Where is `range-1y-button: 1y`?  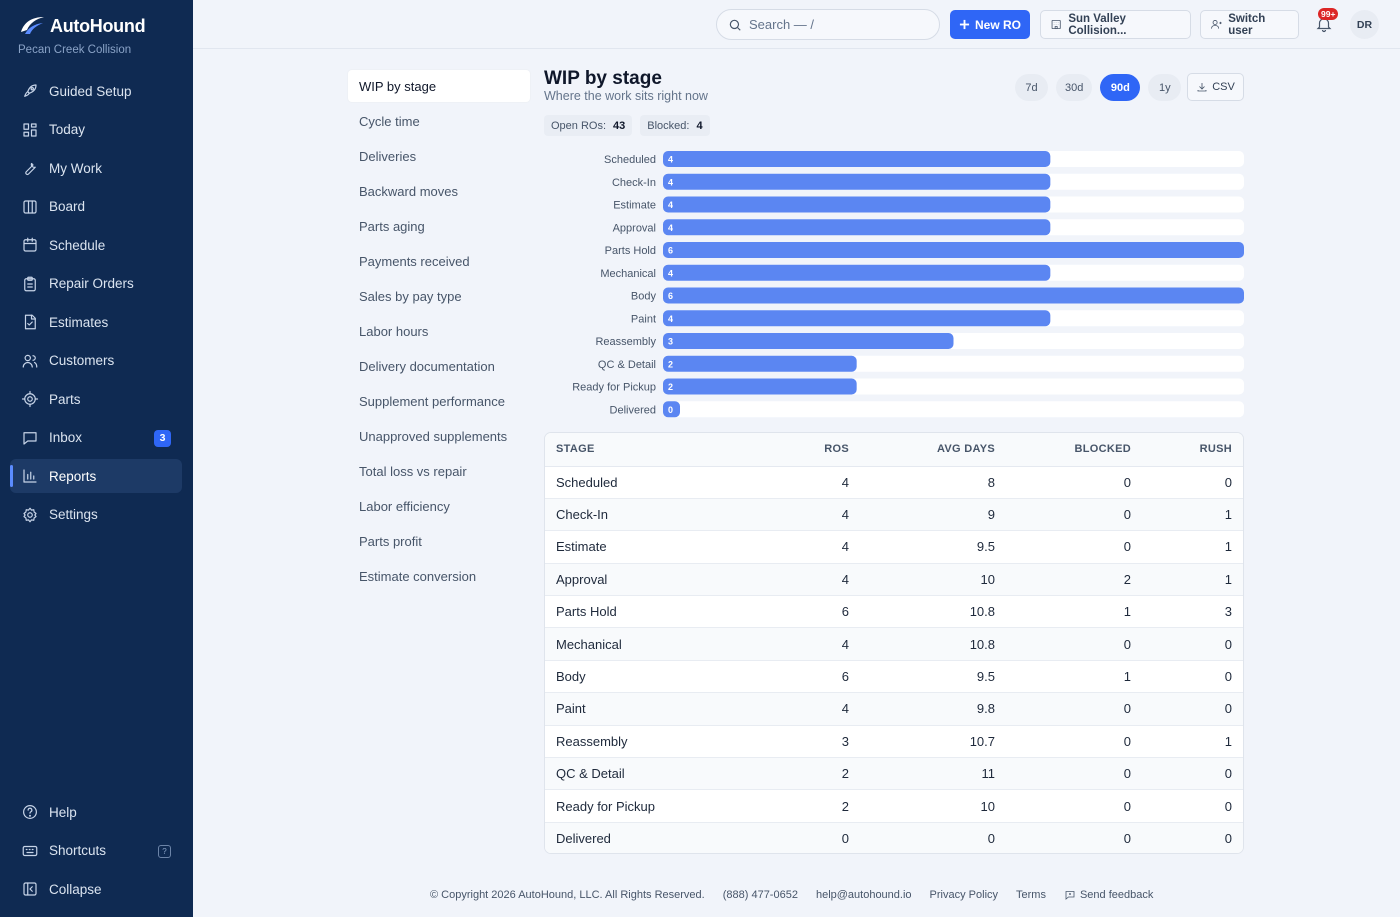 range-1y-button: 1y is located at coordinates (1165, 87).